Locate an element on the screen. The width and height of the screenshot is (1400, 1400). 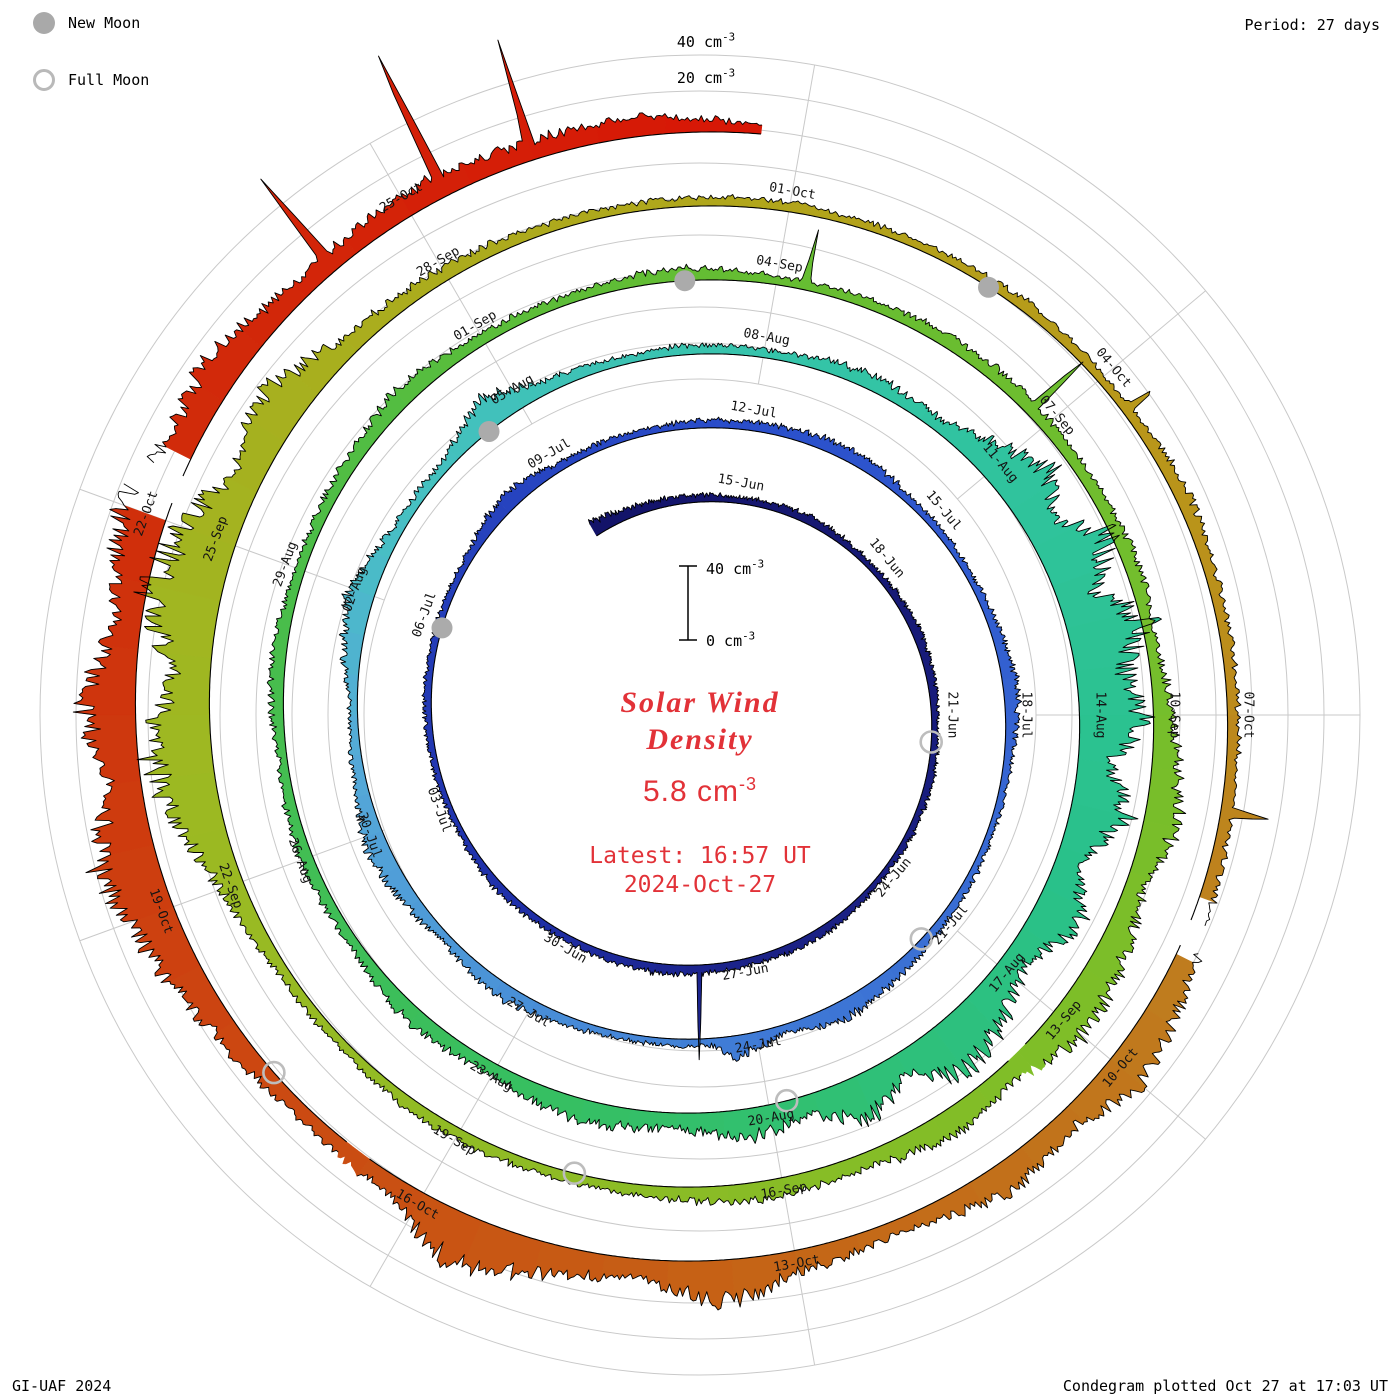
date-label: 10-Sep is located at coordinates (1173, 715).